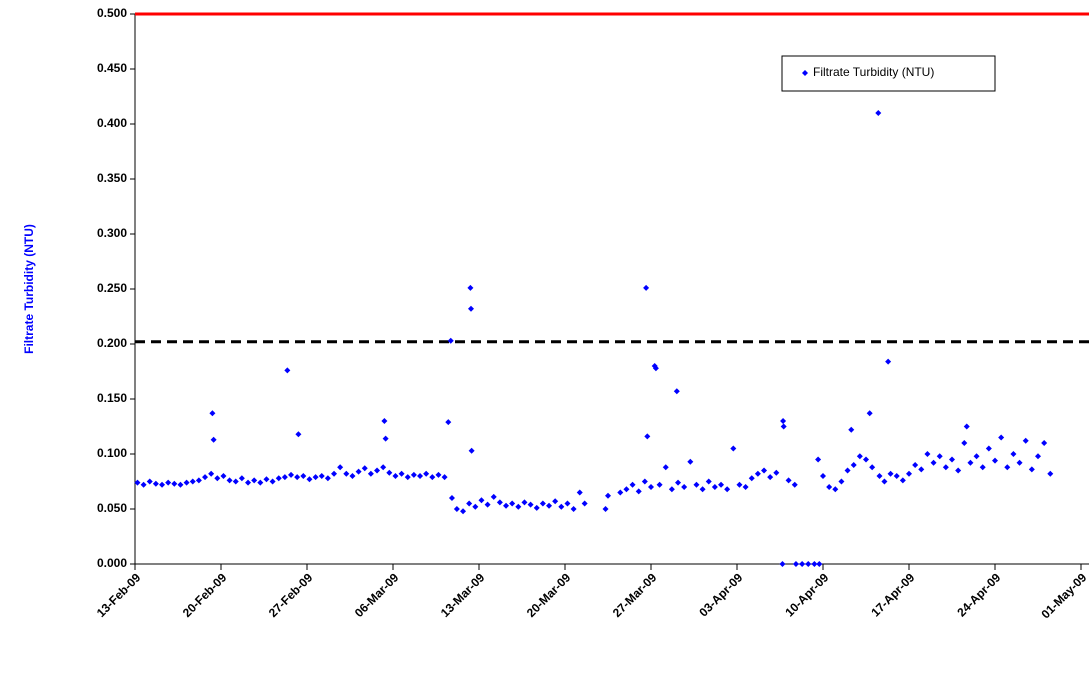  Describe the element at coordinates (112, 68) in the screenshot. I see `y-tick-label: 0.450` at that location.